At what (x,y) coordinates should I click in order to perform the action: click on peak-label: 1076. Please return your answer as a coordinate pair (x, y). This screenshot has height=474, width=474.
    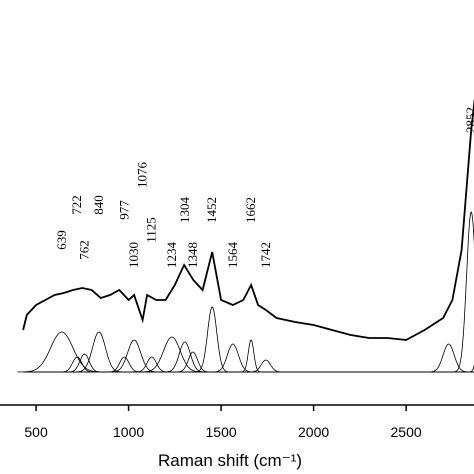
    Looking at the image, I should click on (142, 175).